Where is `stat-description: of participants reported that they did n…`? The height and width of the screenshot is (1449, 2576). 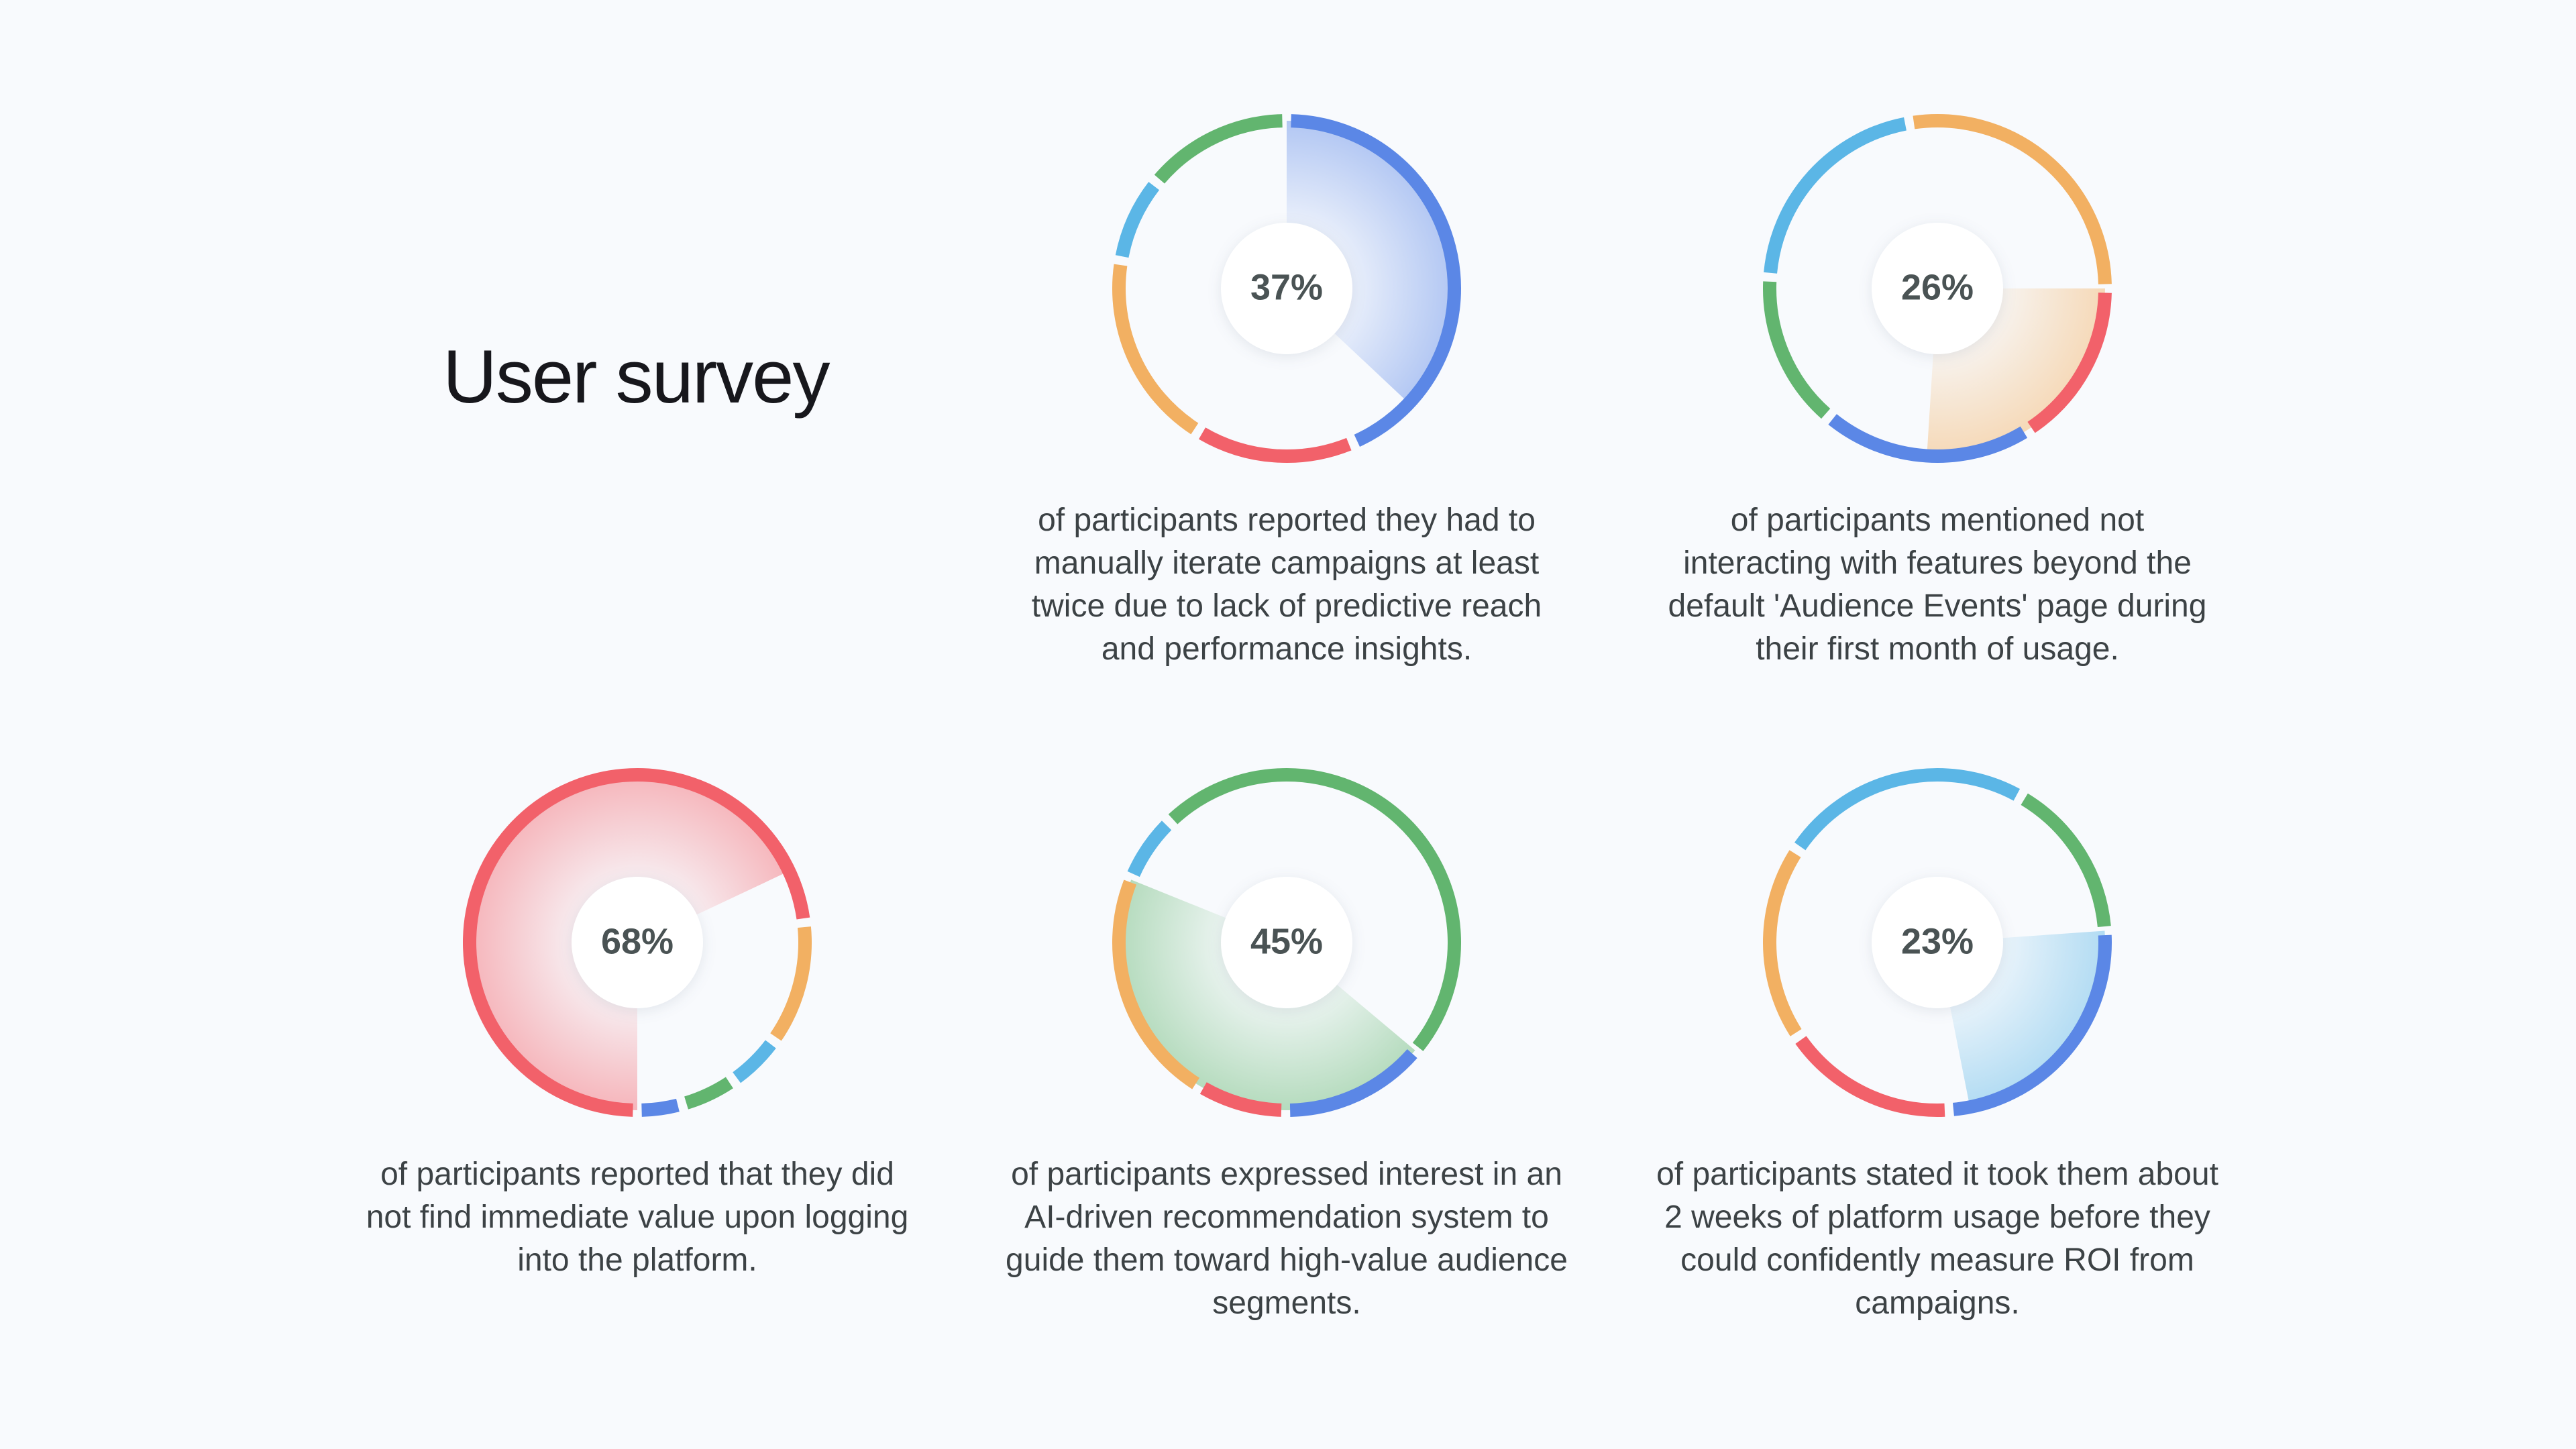 stat-description: of participants reported that they did n… is located at coordinates (637, 1217).